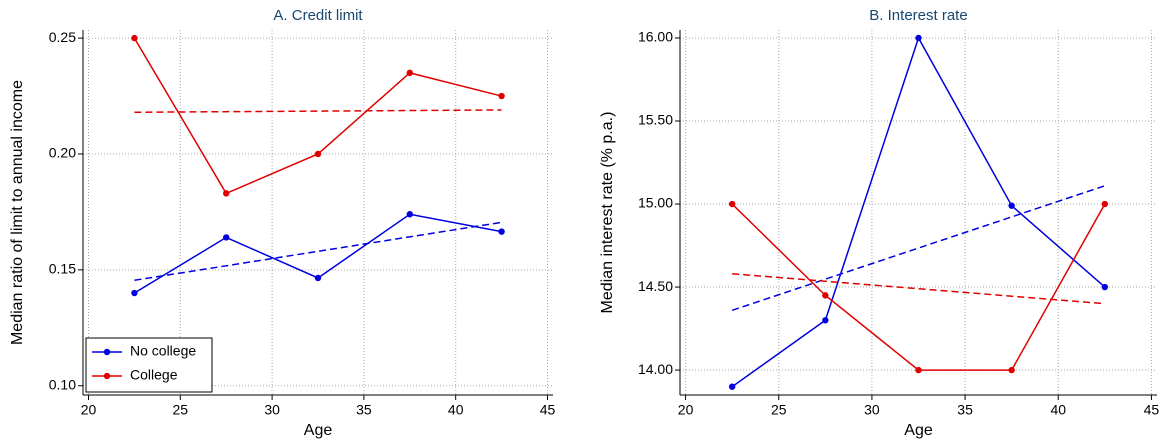 The width and height of the screenshot is (1168, 443). I want to click on y-tick-label: 15.00, so click(655, 203).